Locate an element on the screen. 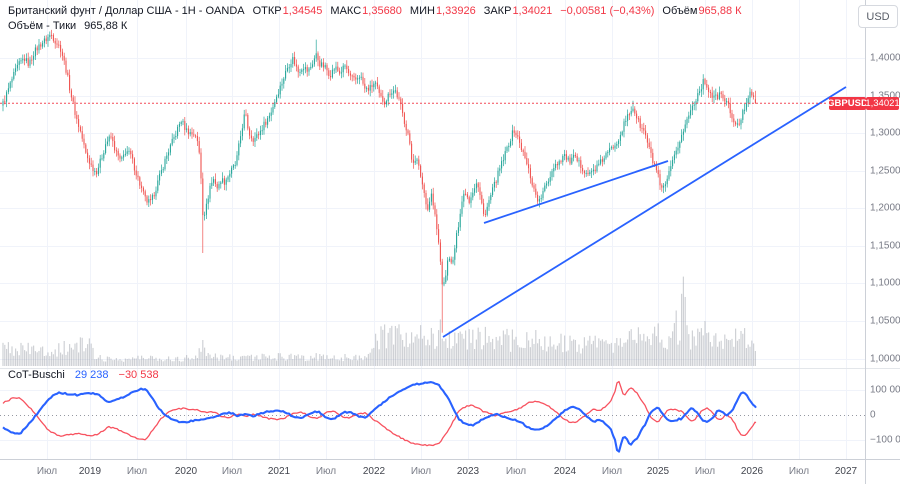  price-axis-label: 1,25000 is located at coordinates (885, 171).